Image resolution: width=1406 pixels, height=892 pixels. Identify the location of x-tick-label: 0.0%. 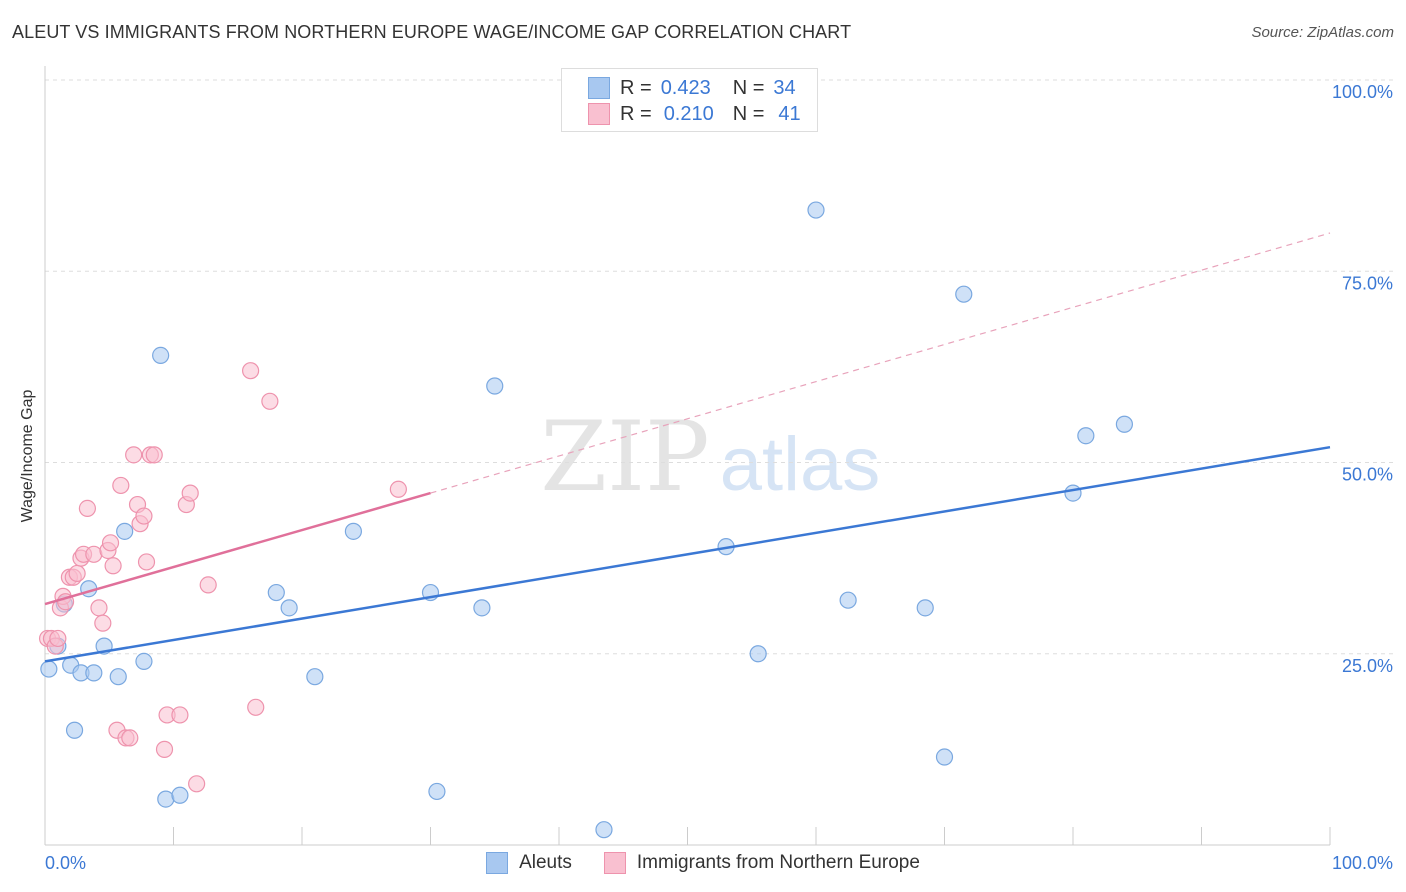
(65, 863).